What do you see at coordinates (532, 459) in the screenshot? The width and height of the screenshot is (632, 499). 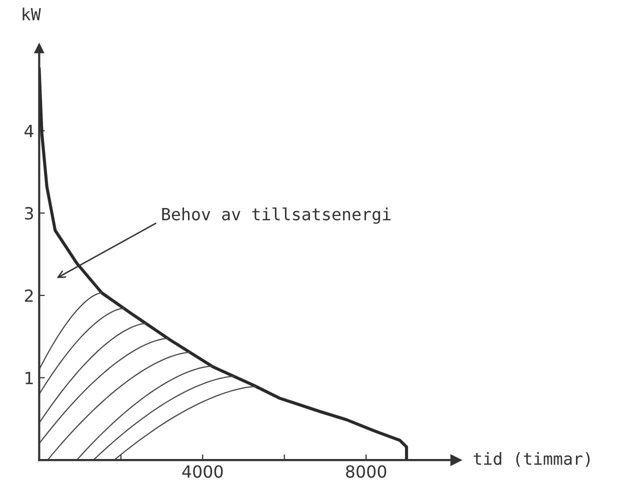 I see `x-axis-title: tid (timmar)` at bounding box center [532, 459].